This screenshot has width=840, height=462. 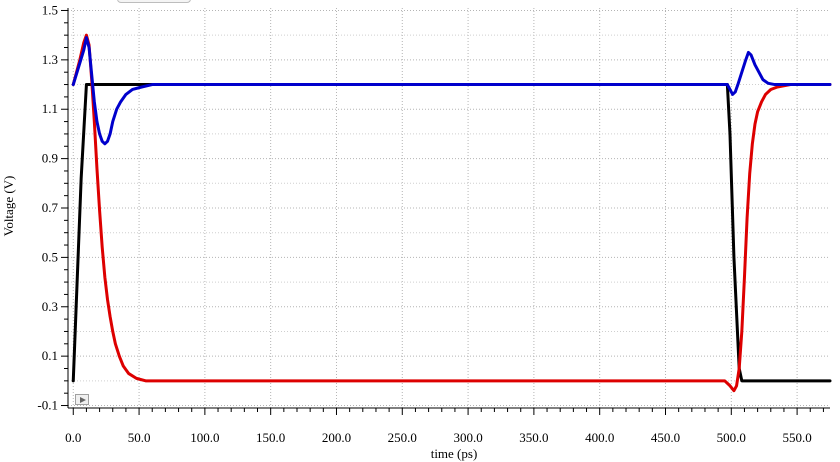 What do you see at coordinates (796, 437) in the screenshot?
I see `x-tick-label: 550.0` at bounding box center [796, 437].